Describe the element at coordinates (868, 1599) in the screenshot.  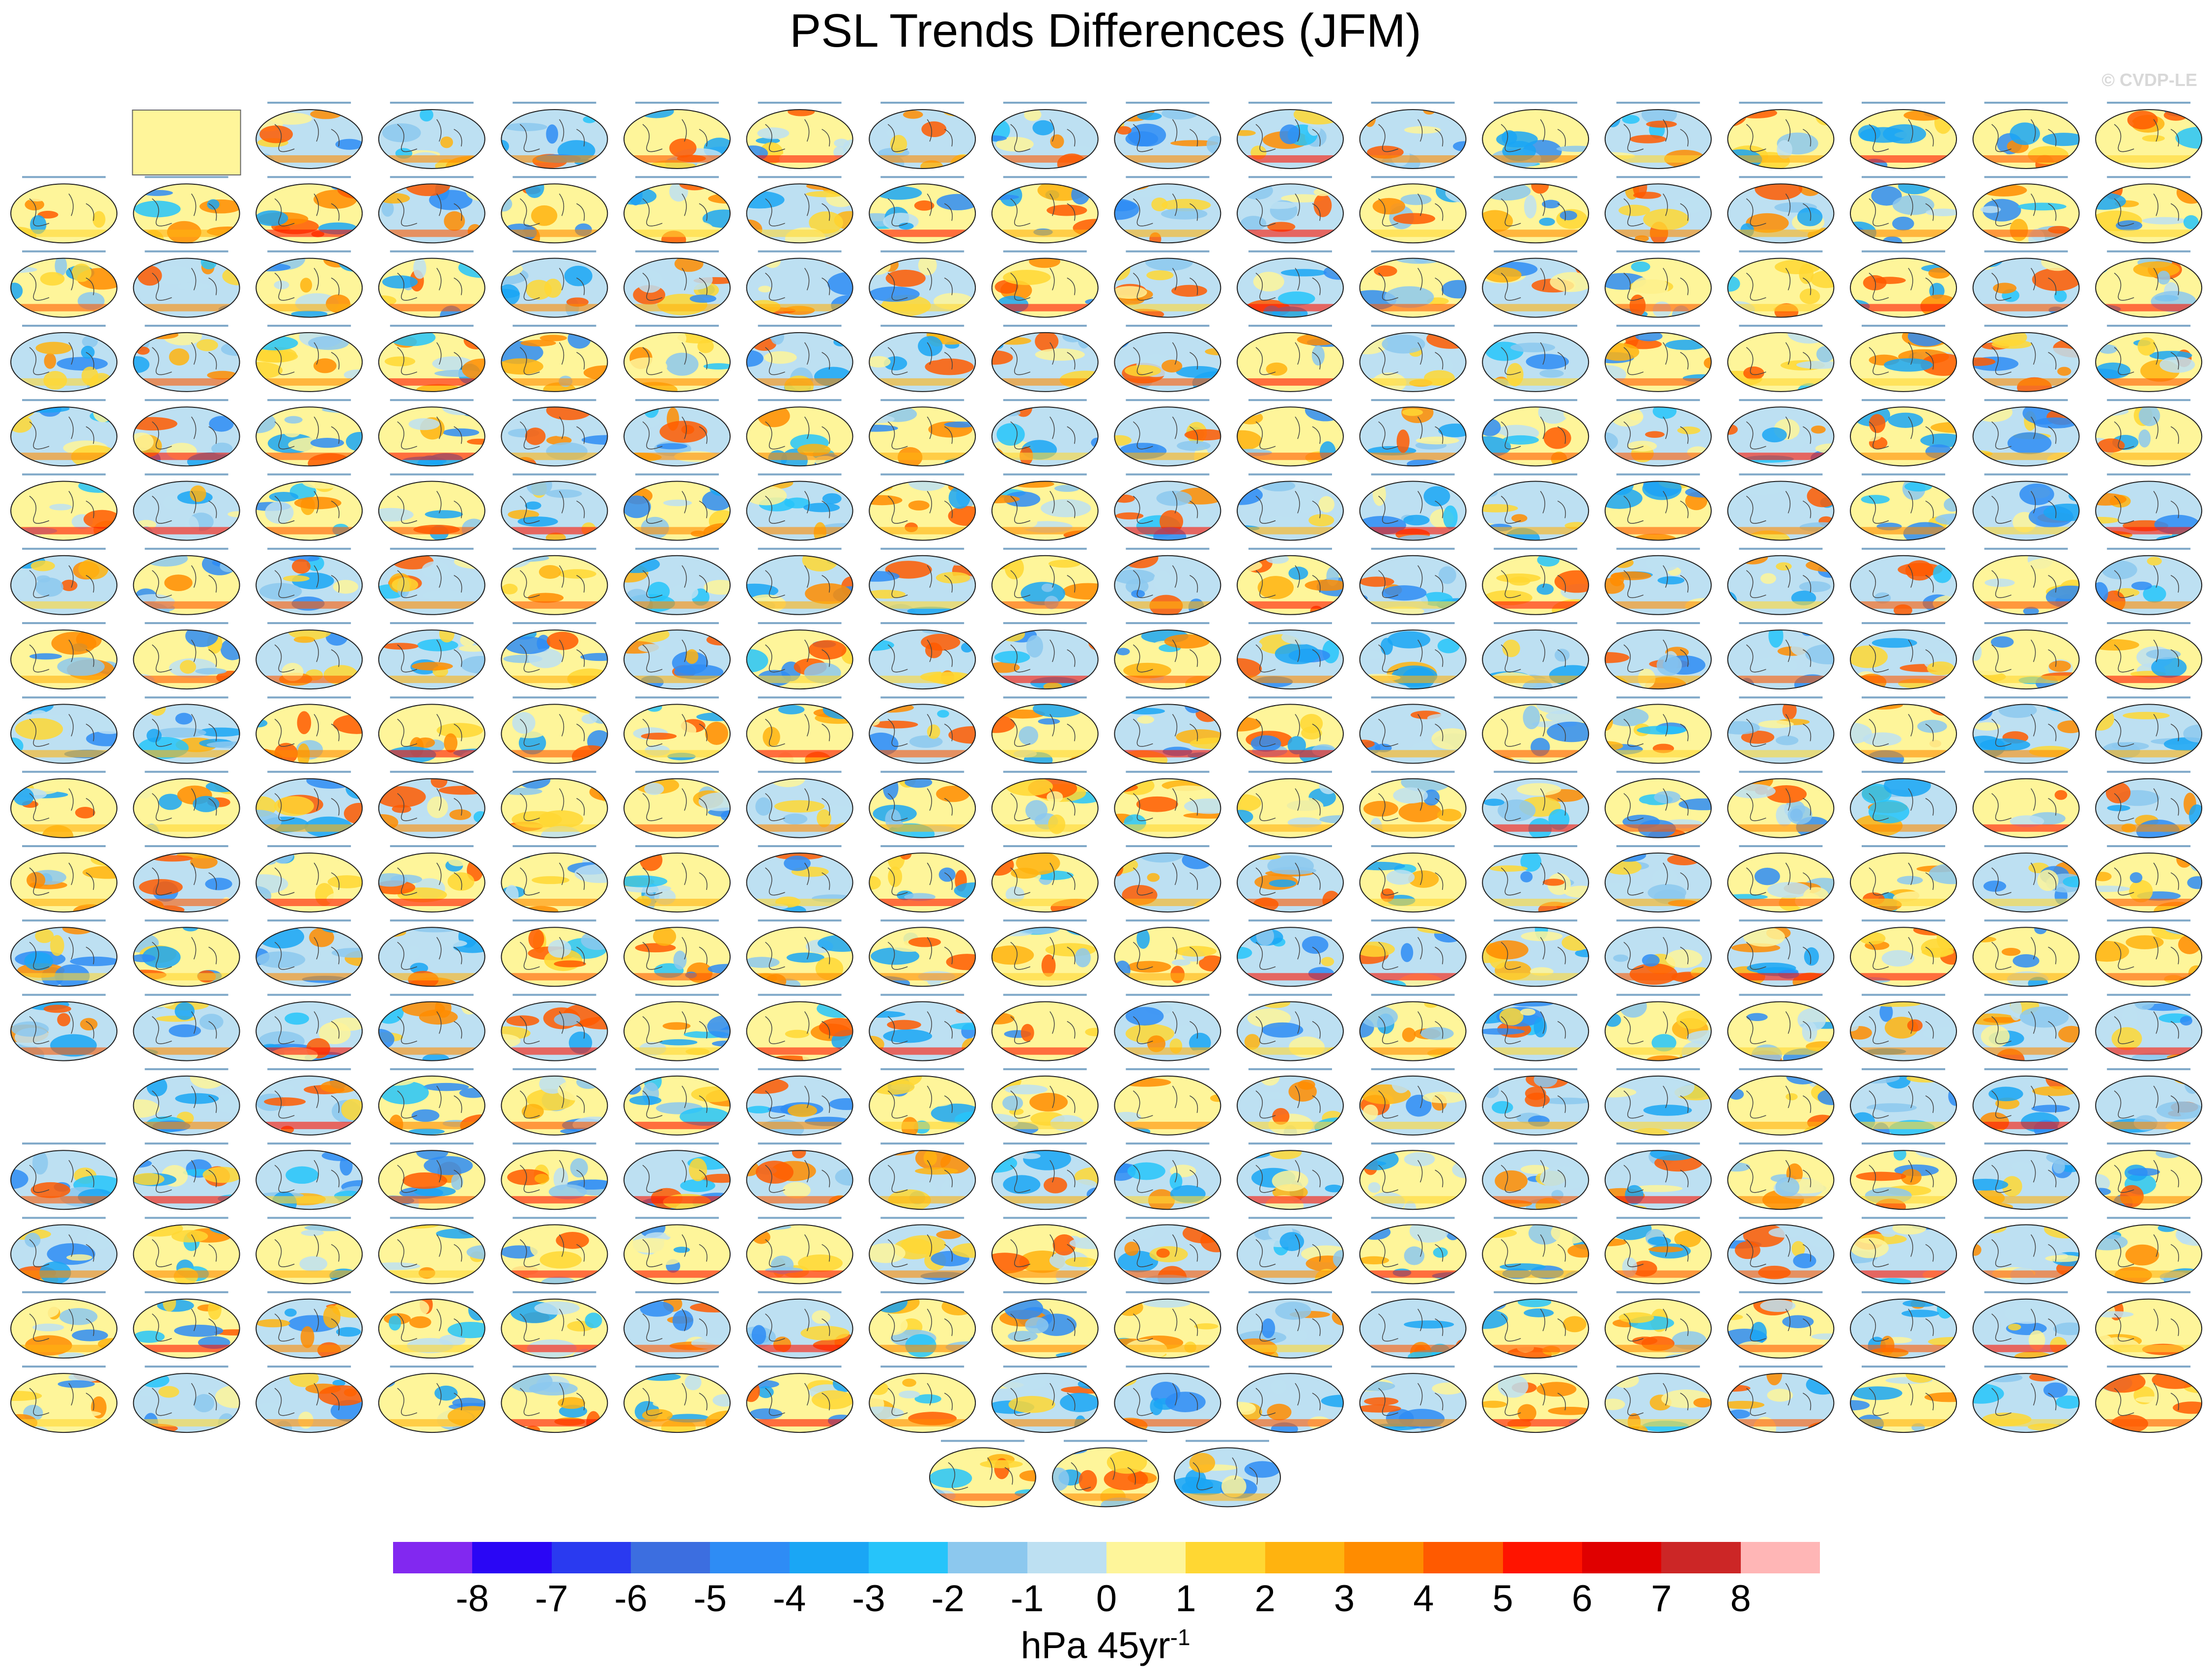
I see `colorbar-tick-label: -3` at that location.